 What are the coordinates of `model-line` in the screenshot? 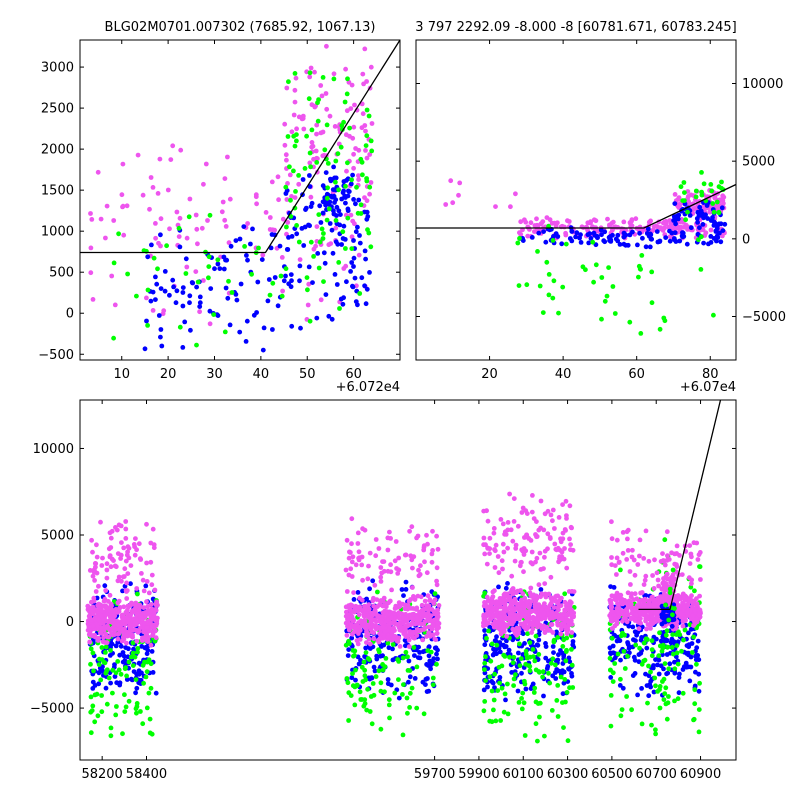 It's located at (576, 206).